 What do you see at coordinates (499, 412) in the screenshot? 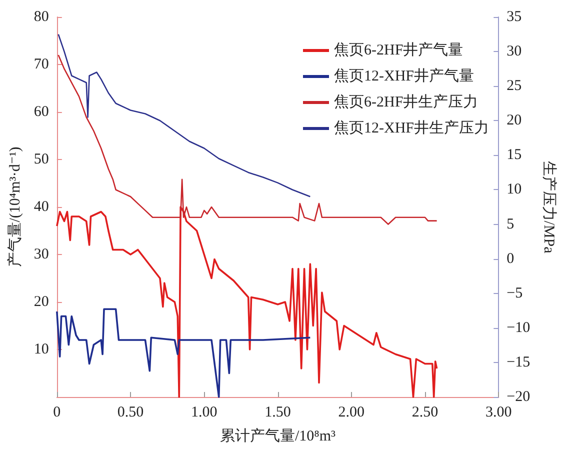
I see `x-tick-label: 3.00` at bounding box center [499, 412].